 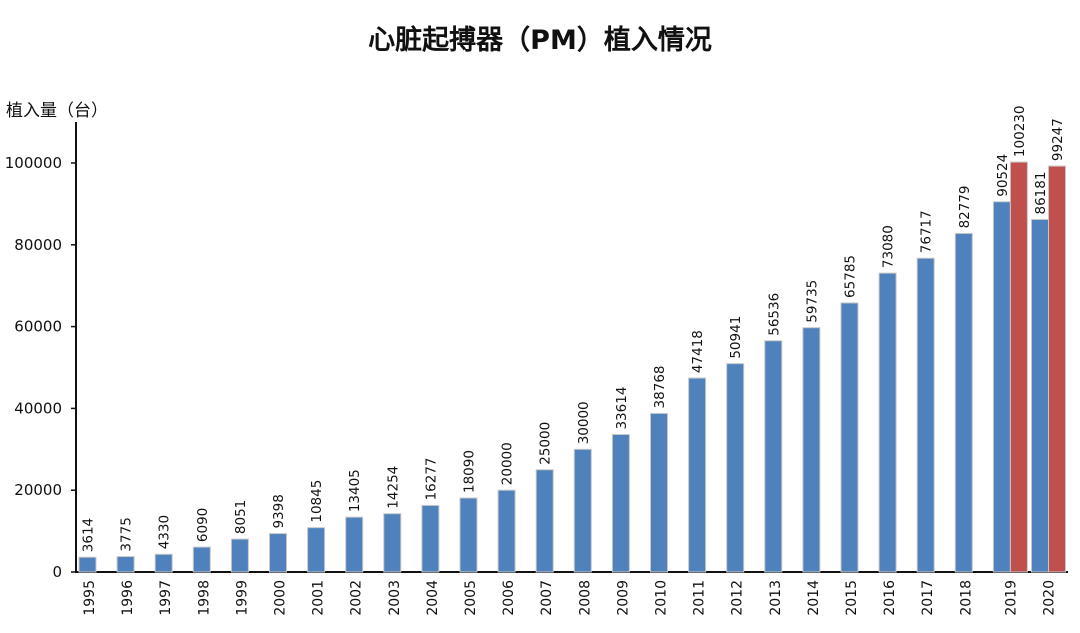 What do you see at coordinates (319, 598) in the screenshot?
I see `x-tick-label: 2001` at bounding box center [319, 598].